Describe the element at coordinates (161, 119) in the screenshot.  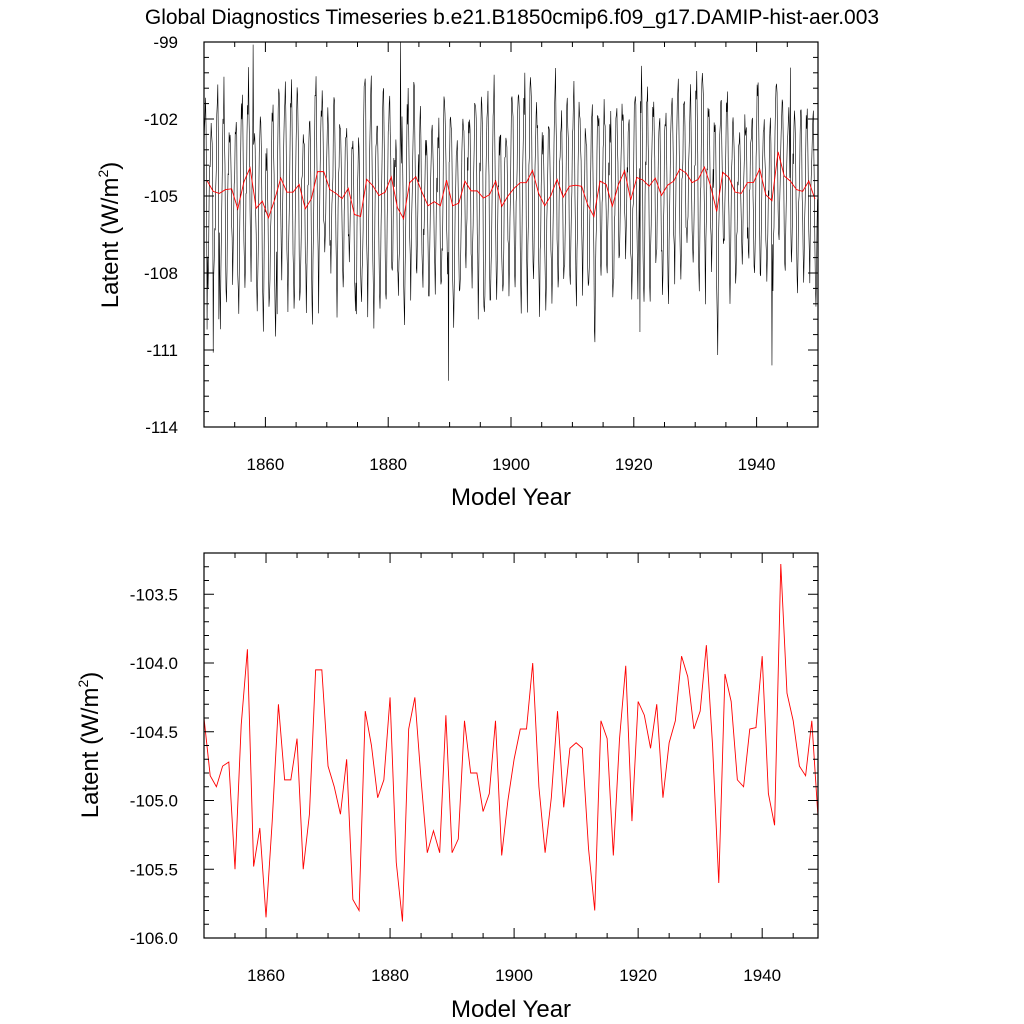
I see `y-tick-label: -102` at that location.